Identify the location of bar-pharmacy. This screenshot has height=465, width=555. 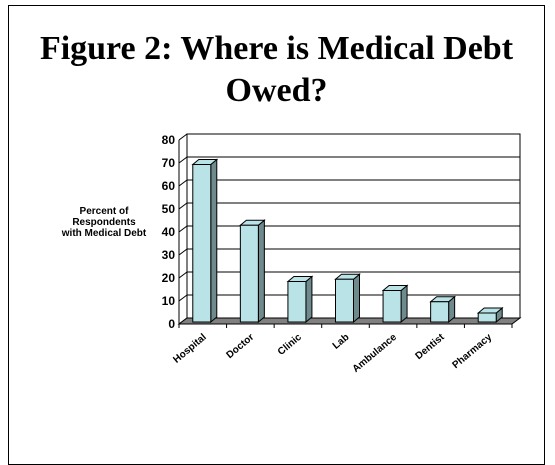
(490, 315).